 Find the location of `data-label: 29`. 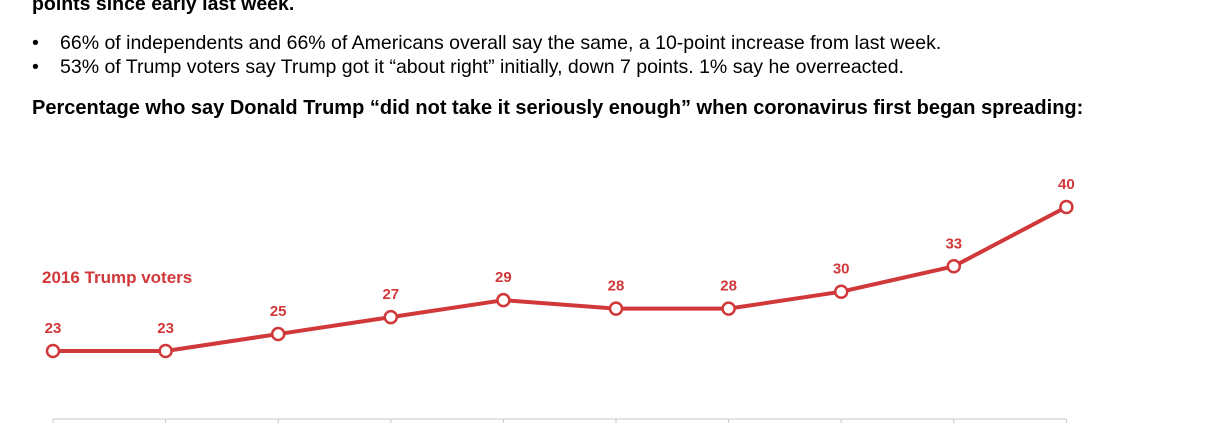

data-label: 29 is located at coordinates (503, 277).